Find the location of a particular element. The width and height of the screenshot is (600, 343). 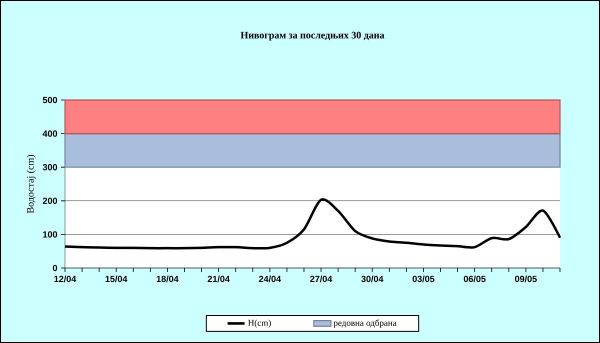

y-tick-label: 100 is located at coordinates (50, 234).